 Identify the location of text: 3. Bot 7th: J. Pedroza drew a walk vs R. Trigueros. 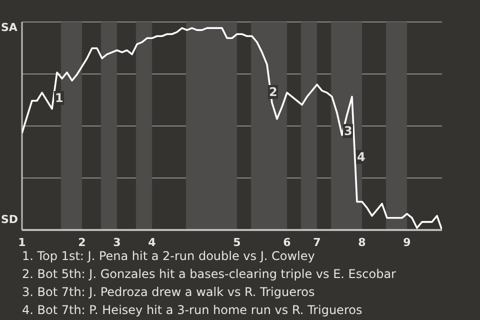
(169, 292).